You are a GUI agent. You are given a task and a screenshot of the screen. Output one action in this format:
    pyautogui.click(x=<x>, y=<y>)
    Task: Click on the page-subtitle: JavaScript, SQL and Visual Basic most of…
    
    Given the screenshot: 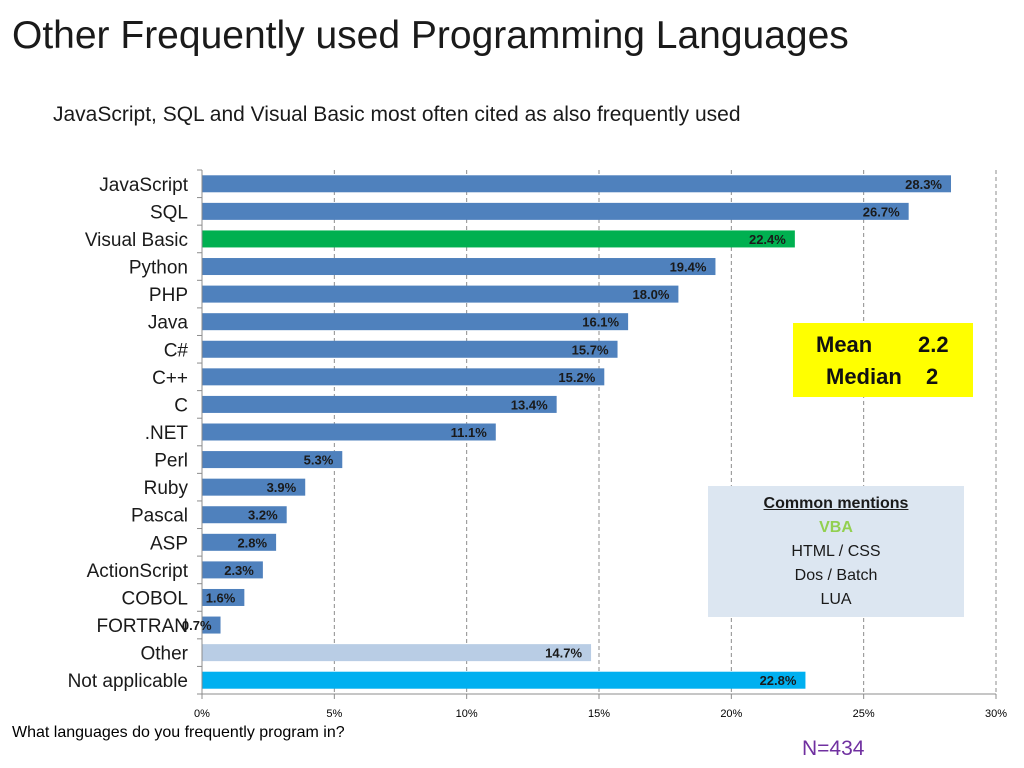 What is the action you would take?
    pyautogui.click(x=397, y=114)
    